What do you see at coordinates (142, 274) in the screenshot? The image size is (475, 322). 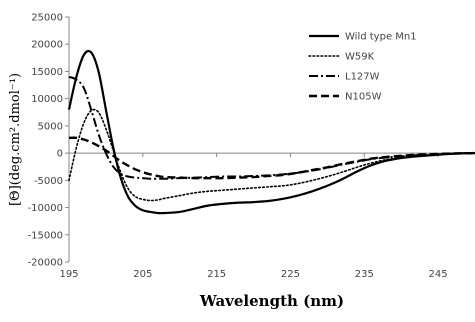 I see `x-tick-label: 205` at bounding box center [142, 274].